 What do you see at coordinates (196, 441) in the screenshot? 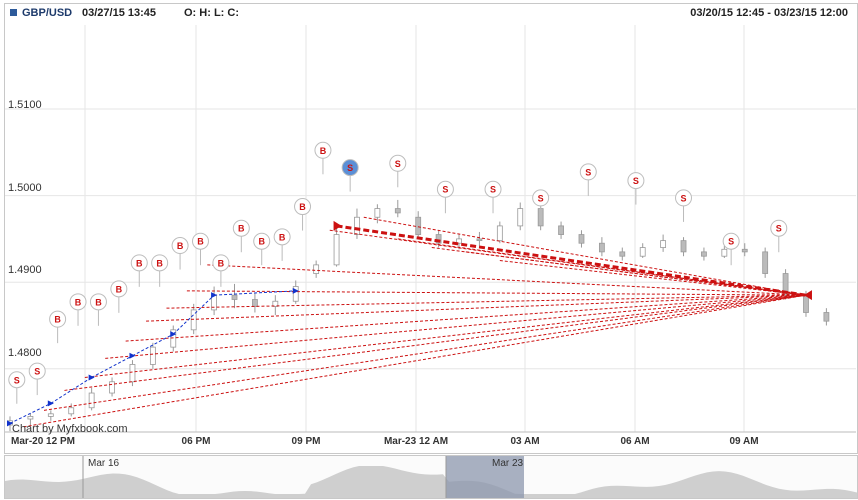
I see `x-tick-label: 06 PM` at bounding box center [196, 441].